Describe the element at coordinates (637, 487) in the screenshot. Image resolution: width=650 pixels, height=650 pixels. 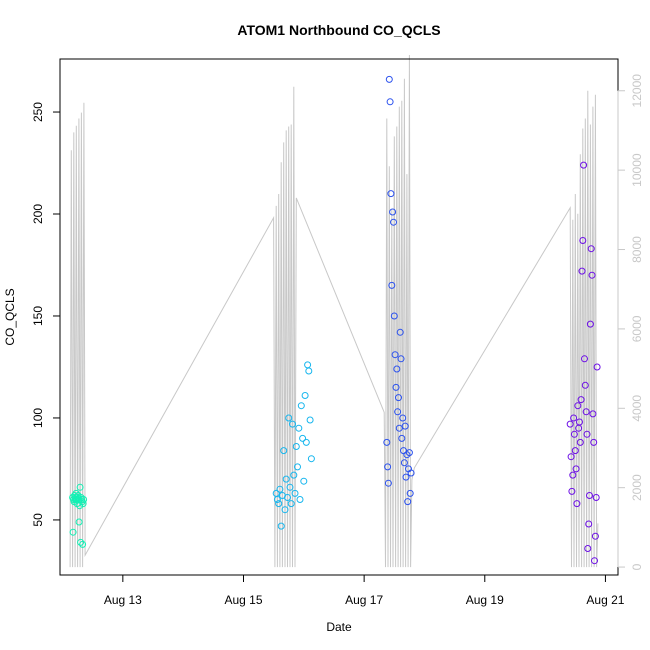
I see `y-right-tick-label-1: 2000` at that location.